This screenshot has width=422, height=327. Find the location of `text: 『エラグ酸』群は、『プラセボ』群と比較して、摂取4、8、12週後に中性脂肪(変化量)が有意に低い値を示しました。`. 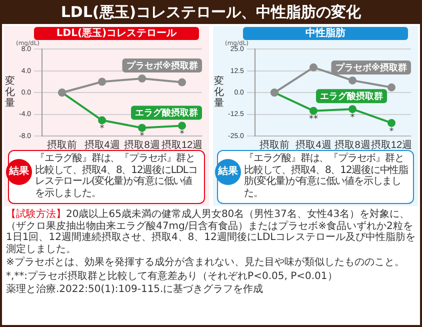

text: 『エラグ酸』群は、『プラセボ』群と比較して、摂取4、8、12週後に中性脂肪(変化量)が有意に低い値を示しました。 is located at coordinates (327, 176).